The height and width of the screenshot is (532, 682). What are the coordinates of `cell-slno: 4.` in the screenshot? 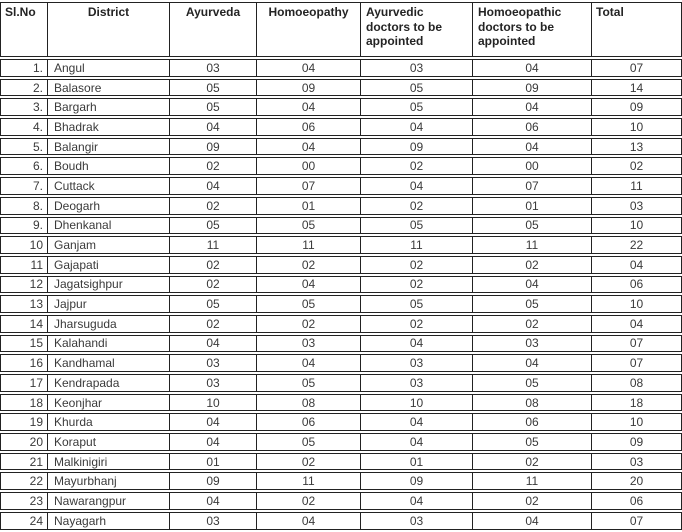 It's located at (24, 127).